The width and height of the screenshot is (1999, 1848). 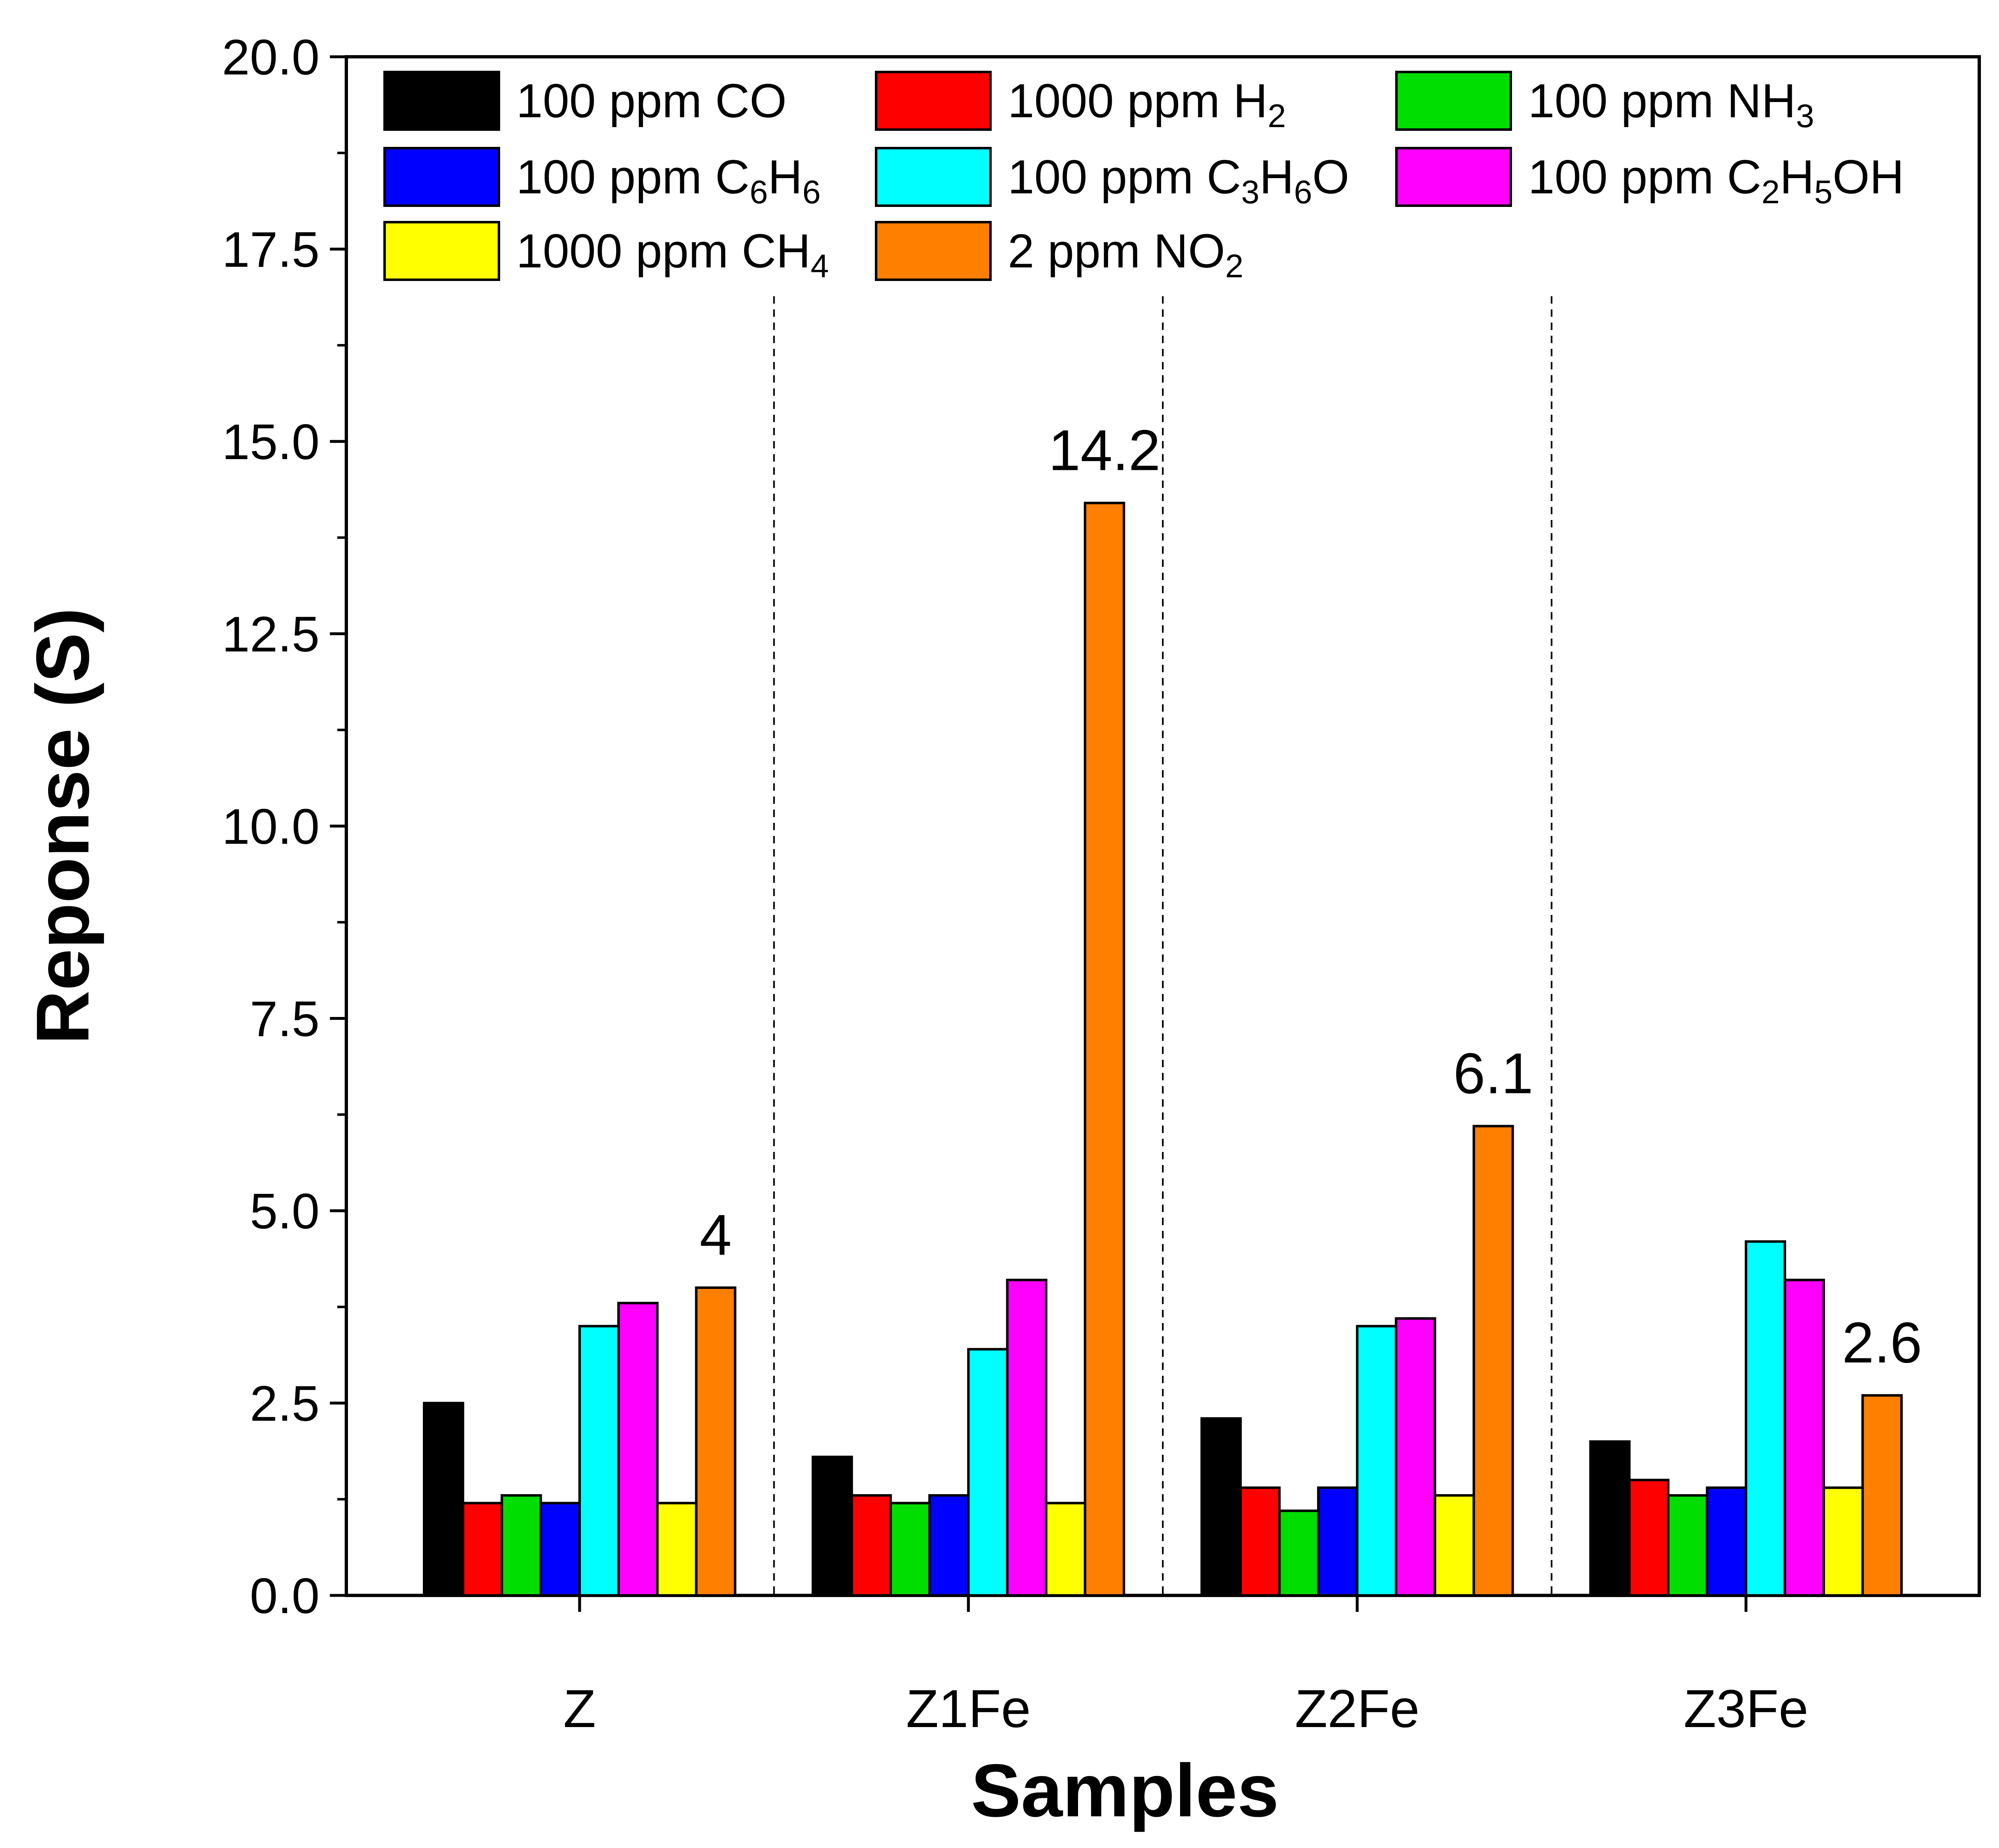 I want to click on legend-item: 2 ppm NO2, so click(x=1059, y=253).